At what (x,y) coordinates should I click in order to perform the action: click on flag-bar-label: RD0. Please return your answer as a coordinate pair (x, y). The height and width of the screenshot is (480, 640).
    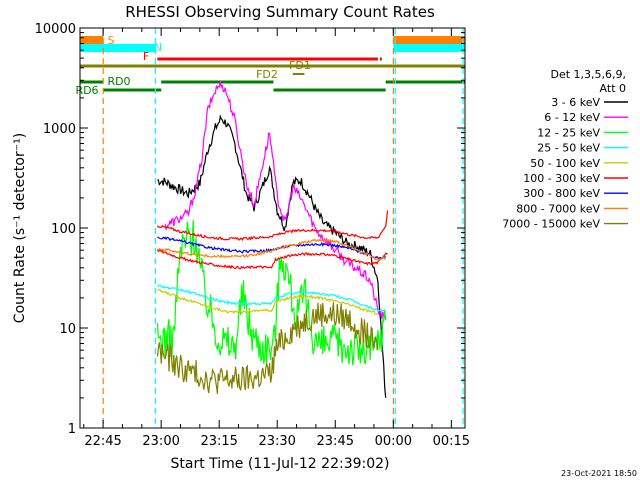
    Looking at the image, I should click on (118, 81).